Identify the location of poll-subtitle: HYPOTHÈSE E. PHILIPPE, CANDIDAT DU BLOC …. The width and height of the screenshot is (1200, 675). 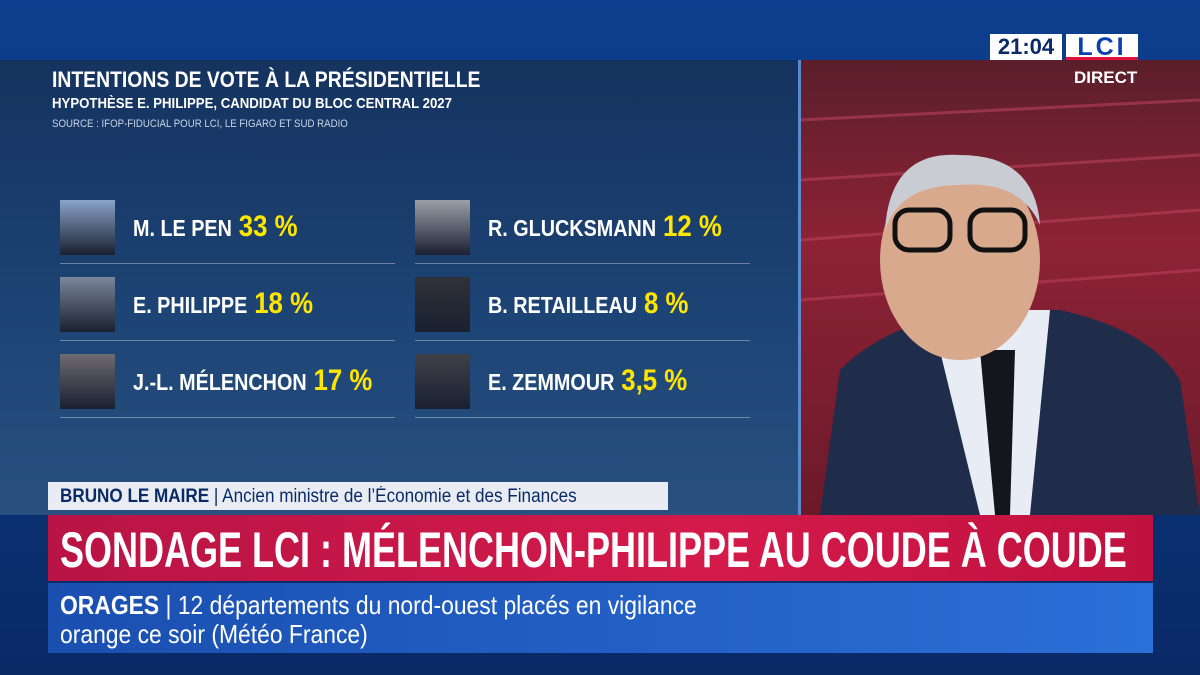
(279, 103).